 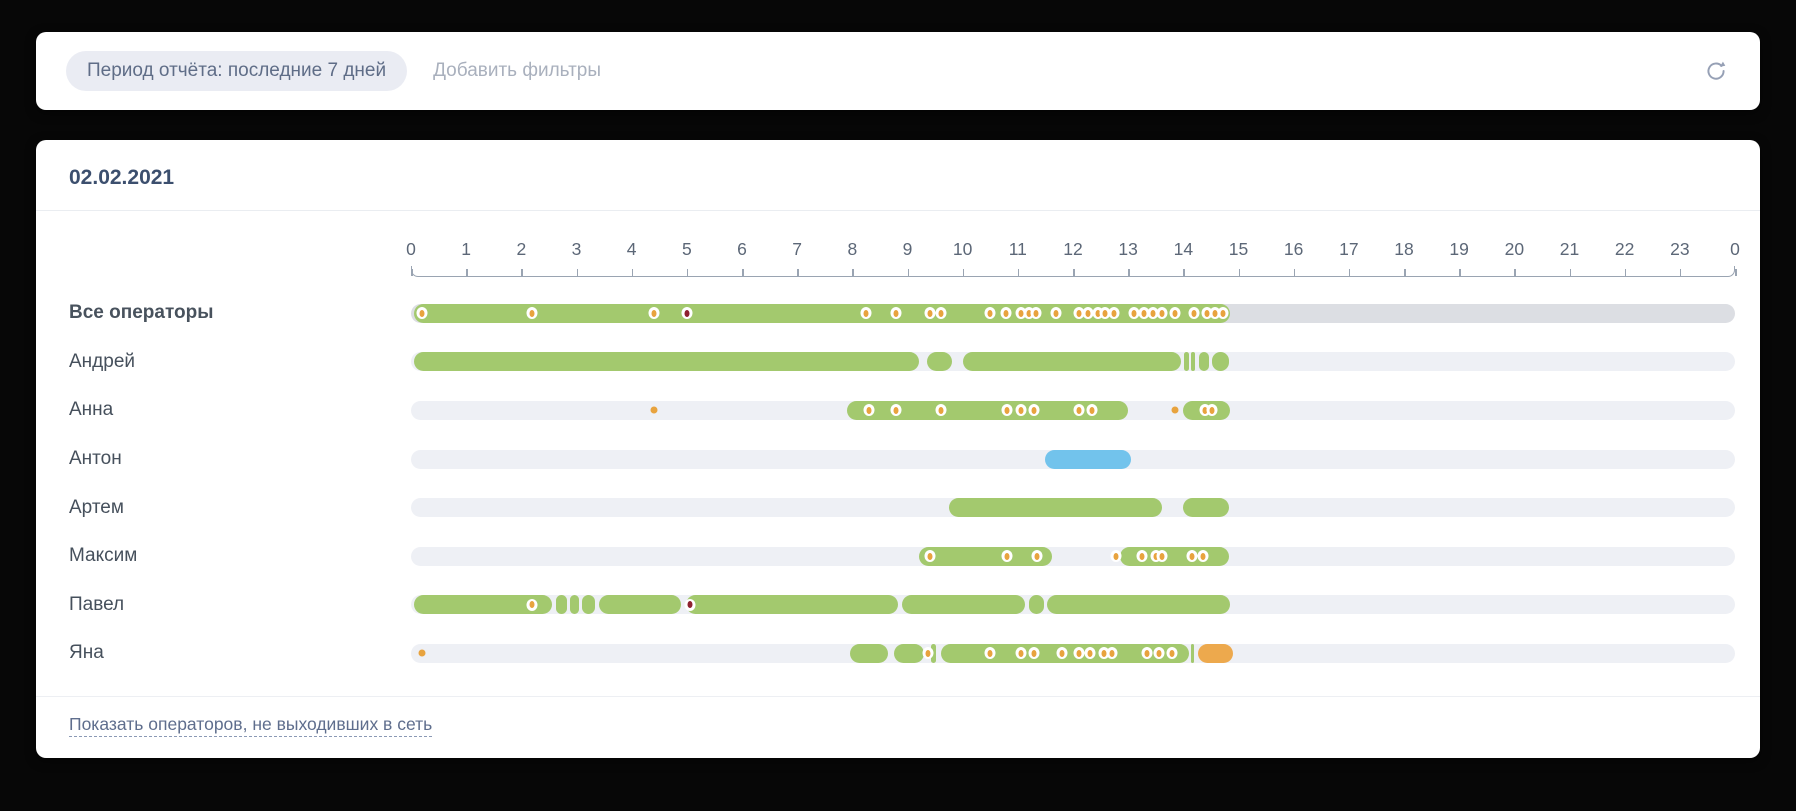 I want to click on activity-segment-busy, so click(x=1088, y=459).